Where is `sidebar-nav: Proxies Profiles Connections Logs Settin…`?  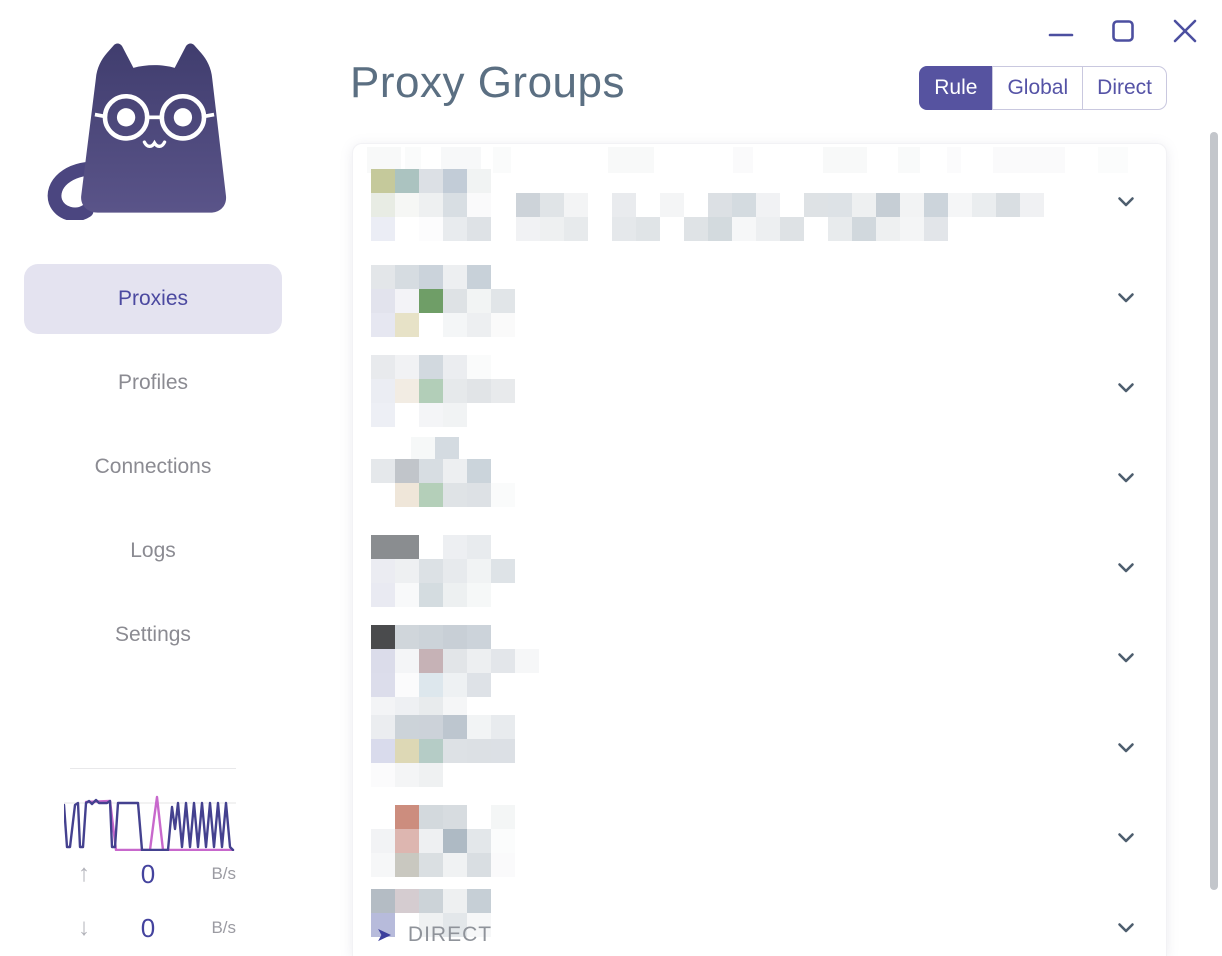 sidebar-nav: Proxies Profiles Connections Logs Settin… is located at coordinates (153, 474).